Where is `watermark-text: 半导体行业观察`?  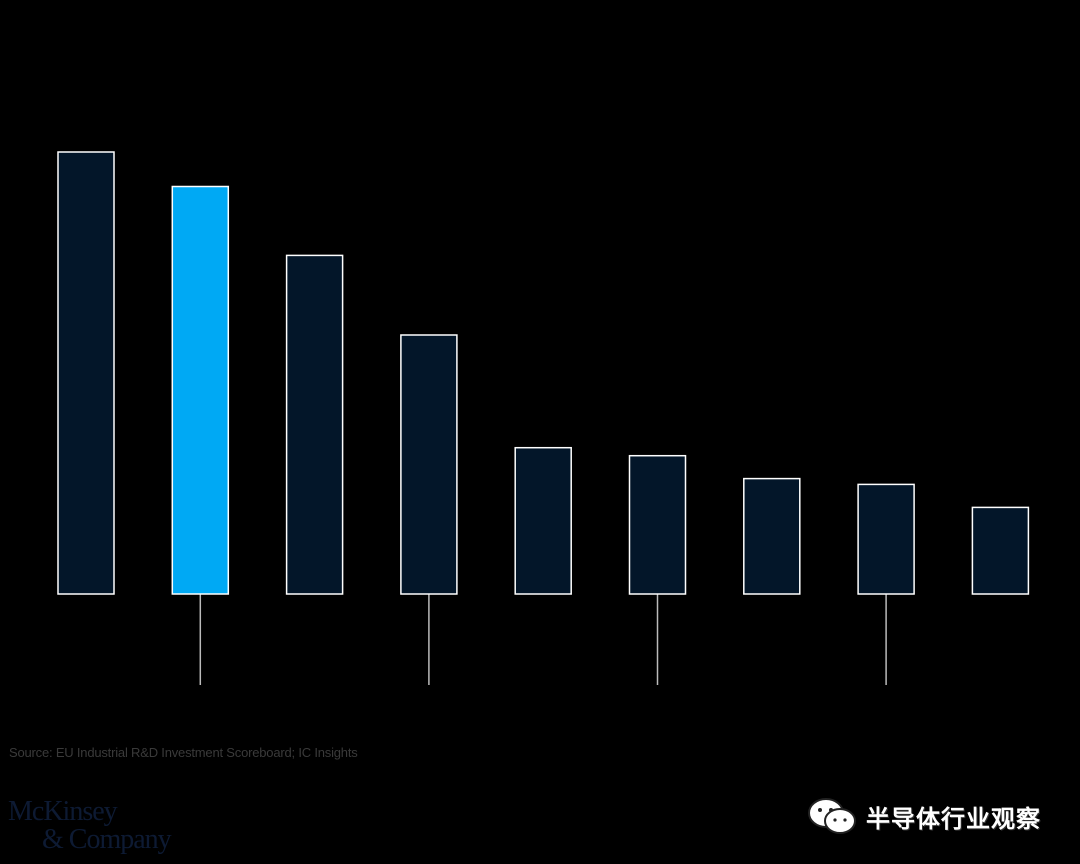
watermark-text: 半导体行业观察 is located at coordinates (953, 818).